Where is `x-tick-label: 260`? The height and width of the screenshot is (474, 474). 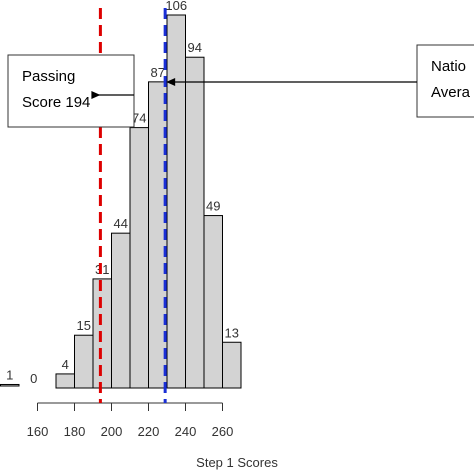
x-tick-label: 260 is located at coordinates (223, 431).